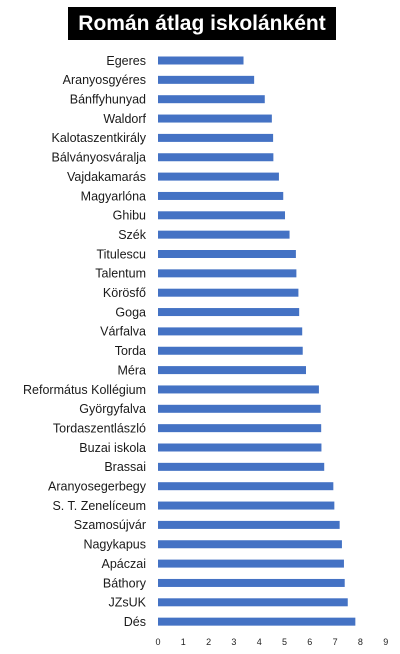 Image resolution: width=400 pixels, height=654 pixels. Describe the element at coordinates (113, 196) in the screenshot. I see `category-label: Magyarlóna` at that location.